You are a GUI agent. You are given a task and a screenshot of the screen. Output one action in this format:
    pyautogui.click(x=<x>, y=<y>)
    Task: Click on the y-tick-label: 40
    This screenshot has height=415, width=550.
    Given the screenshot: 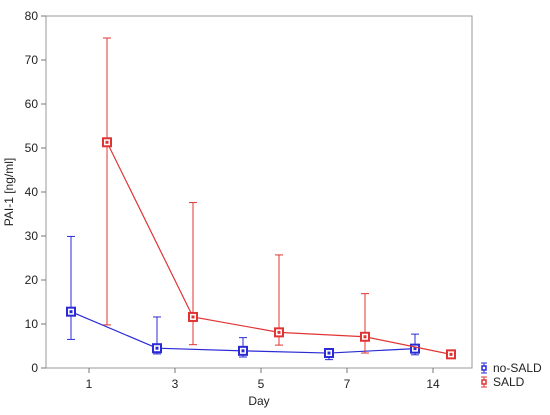 What is the action you would take?
    pyautogui.click(x=32, y=192)
    